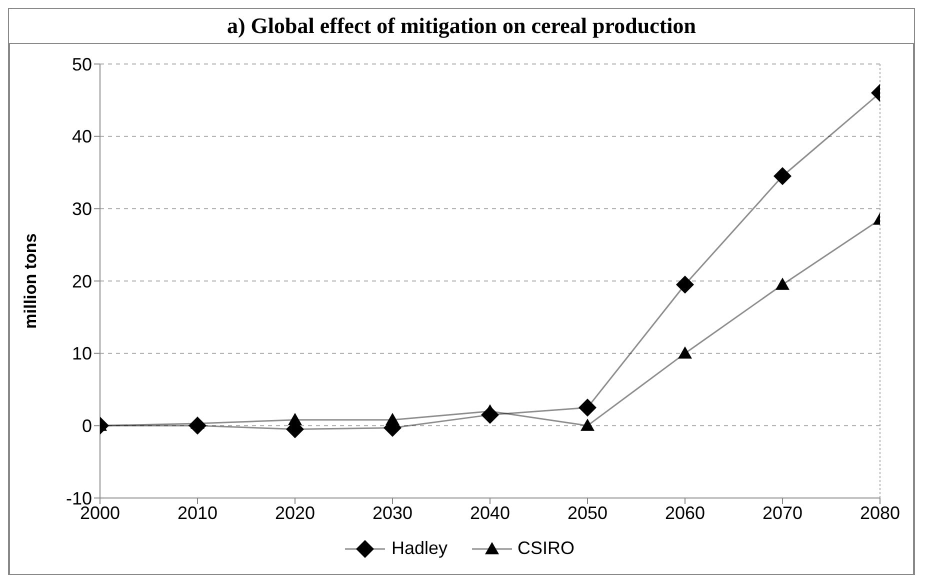  What do you see at coordinates (419, 548) in the screenshot?
I see `legend-label: Hadley` at bounding box center [419, 548].